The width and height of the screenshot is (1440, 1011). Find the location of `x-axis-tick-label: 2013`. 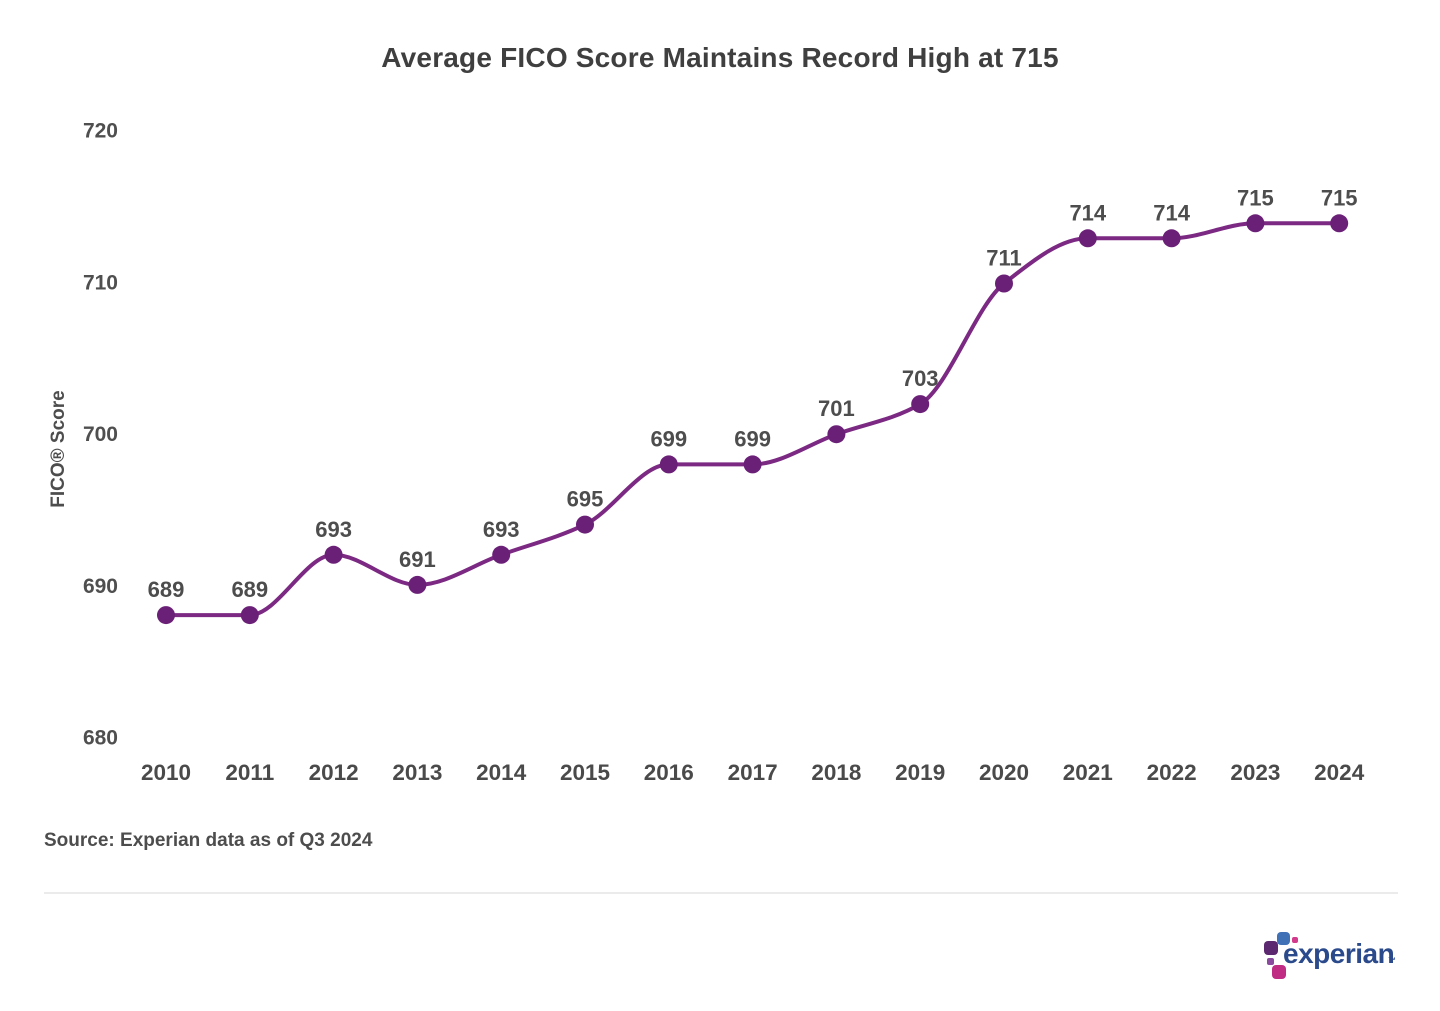

x-axis-tick-label: 2013 is located at coordinates (417, 772).